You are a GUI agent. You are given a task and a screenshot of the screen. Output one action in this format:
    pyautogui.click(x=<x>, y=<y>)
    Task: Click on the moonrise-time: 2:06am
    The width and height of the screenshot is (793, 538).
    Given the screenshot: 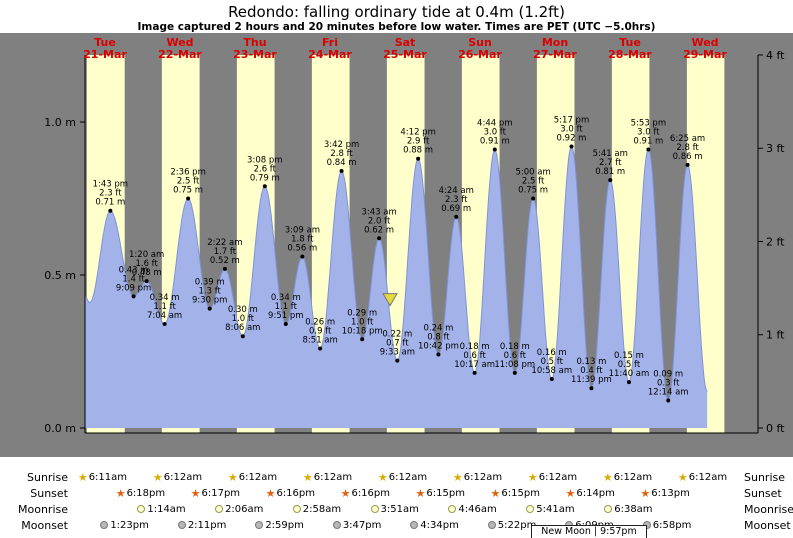 What is the action you would take?
    pyautogui.click(x=244, y=509)
    